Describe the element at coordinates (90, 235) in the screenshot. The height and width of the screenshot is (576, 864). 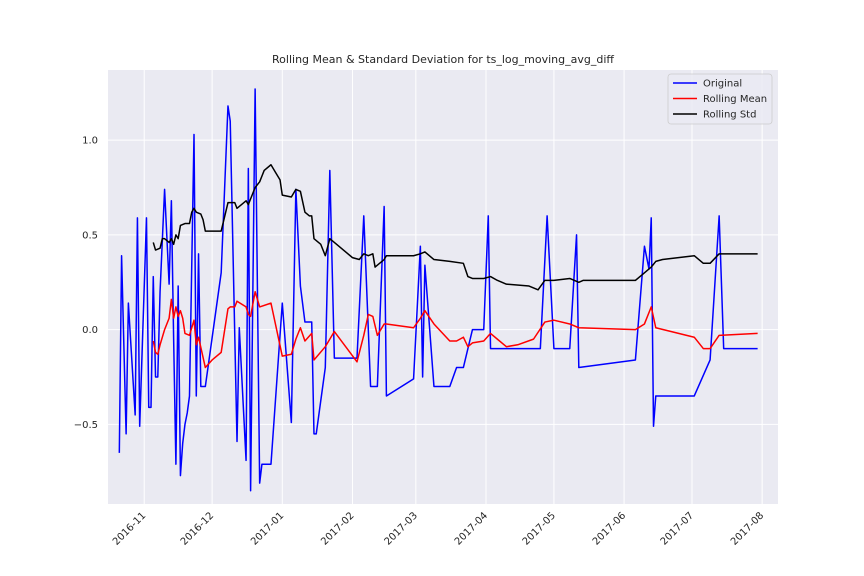
I see `y-tick-label: 0.5` at that location.